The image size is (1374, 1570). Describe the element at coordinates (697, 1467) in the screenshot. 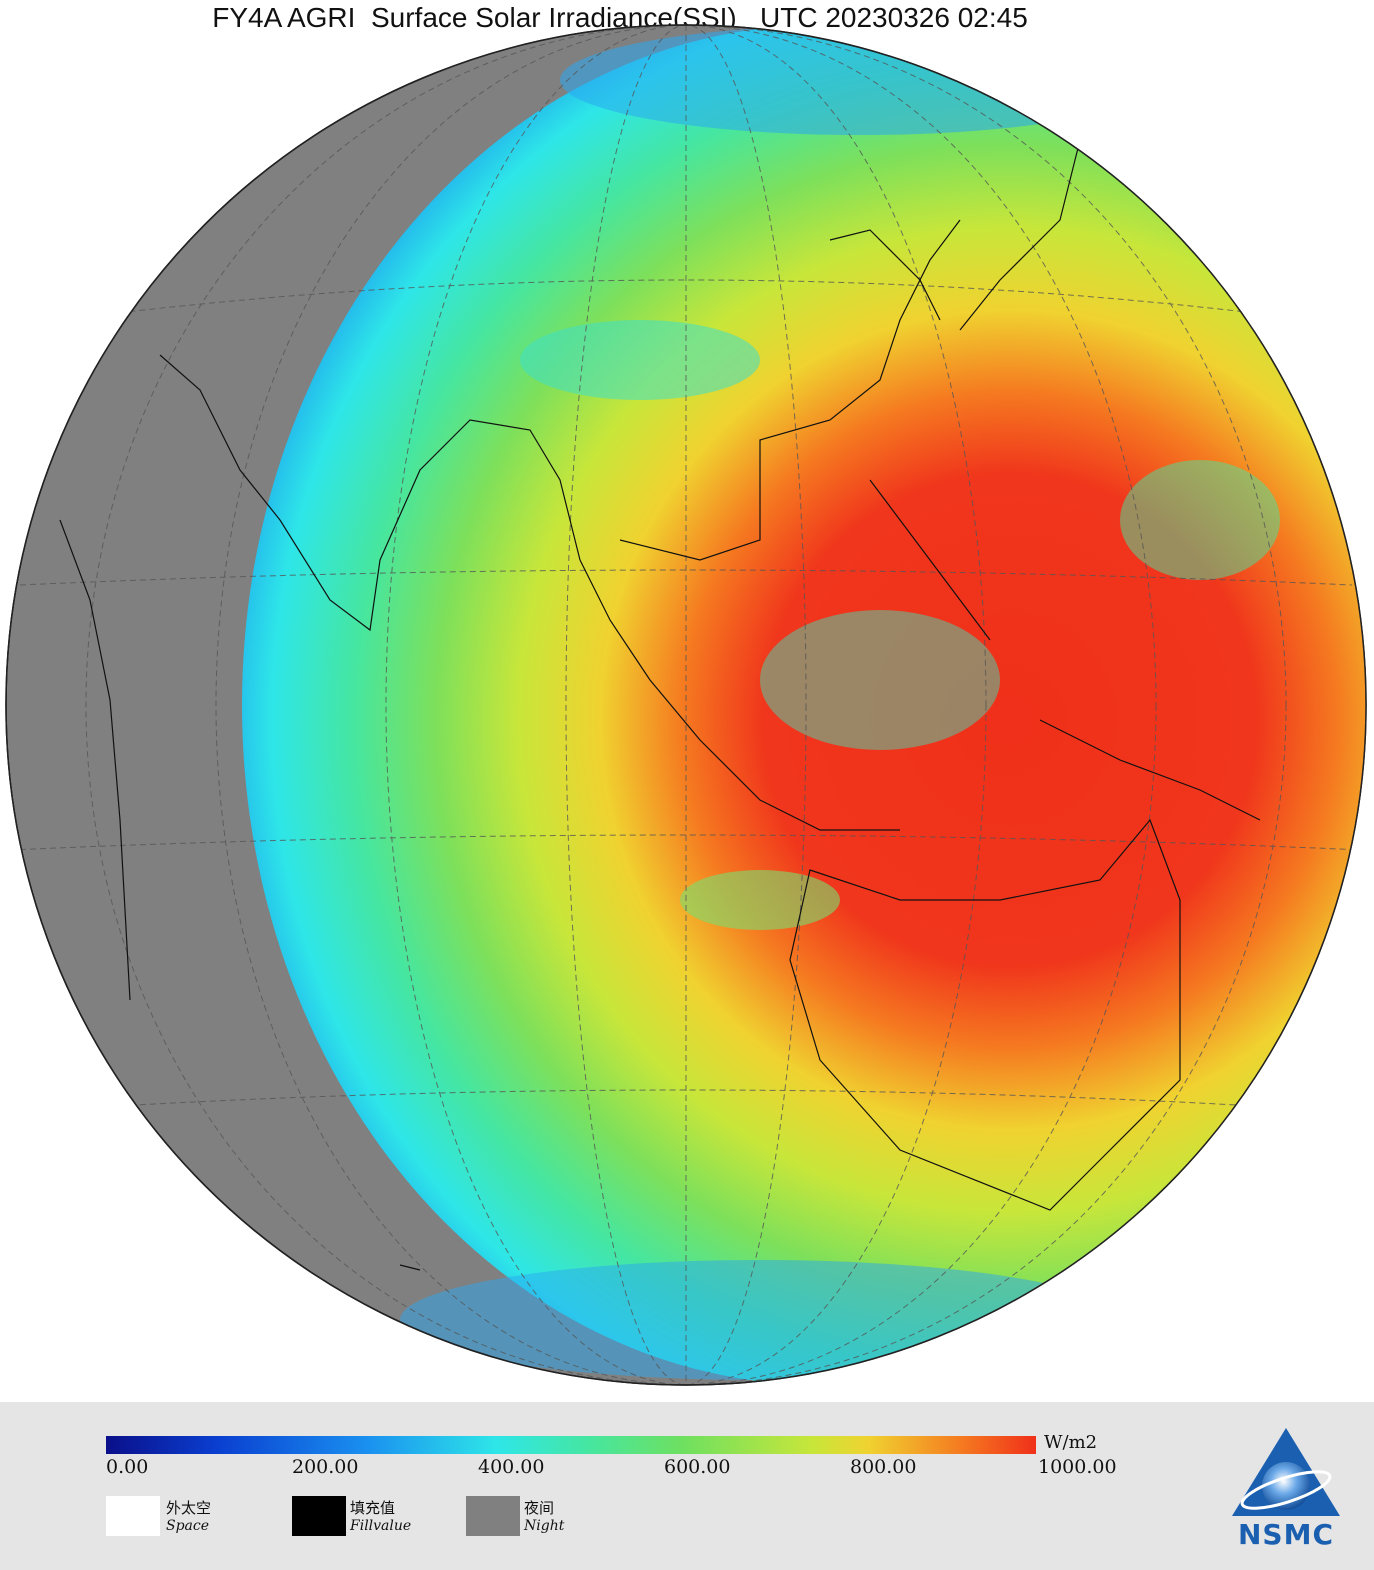

I see `colorbar-tick: 600.00` at that location.